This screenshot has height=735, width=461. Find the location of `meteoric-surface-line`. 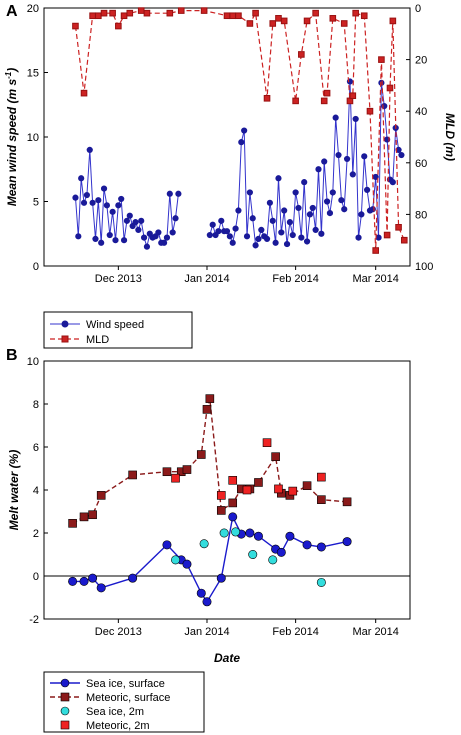

meteoric-surface-line is located at coordinates (210, 461).